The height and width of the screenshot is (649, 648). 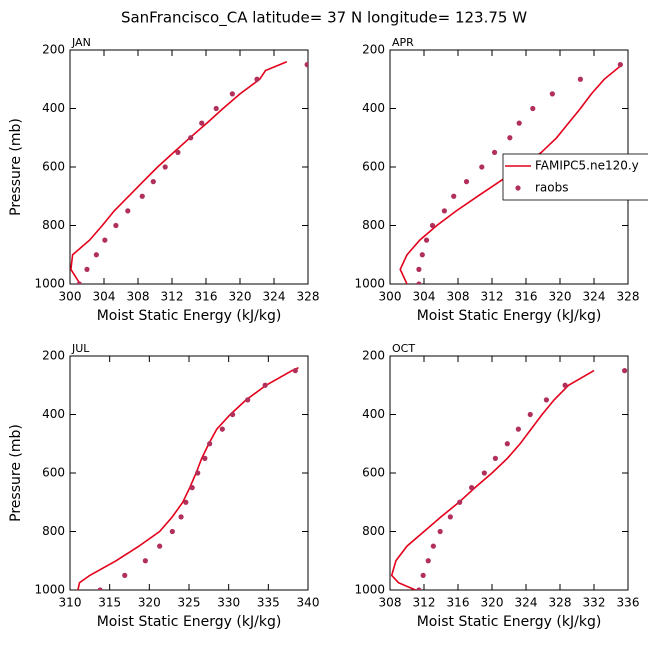 What do you see at coordinates (594, 603) in the screenshot?
I see `x-tick-label: 332` at bounding box center [594, 603].